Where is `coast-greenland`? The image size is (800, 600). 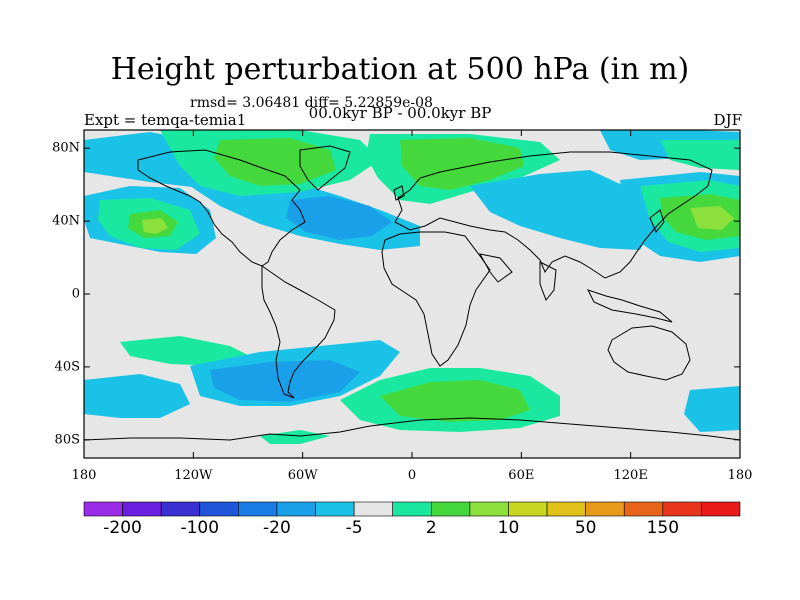
coast-greenland is located at coordinates (325, 168).